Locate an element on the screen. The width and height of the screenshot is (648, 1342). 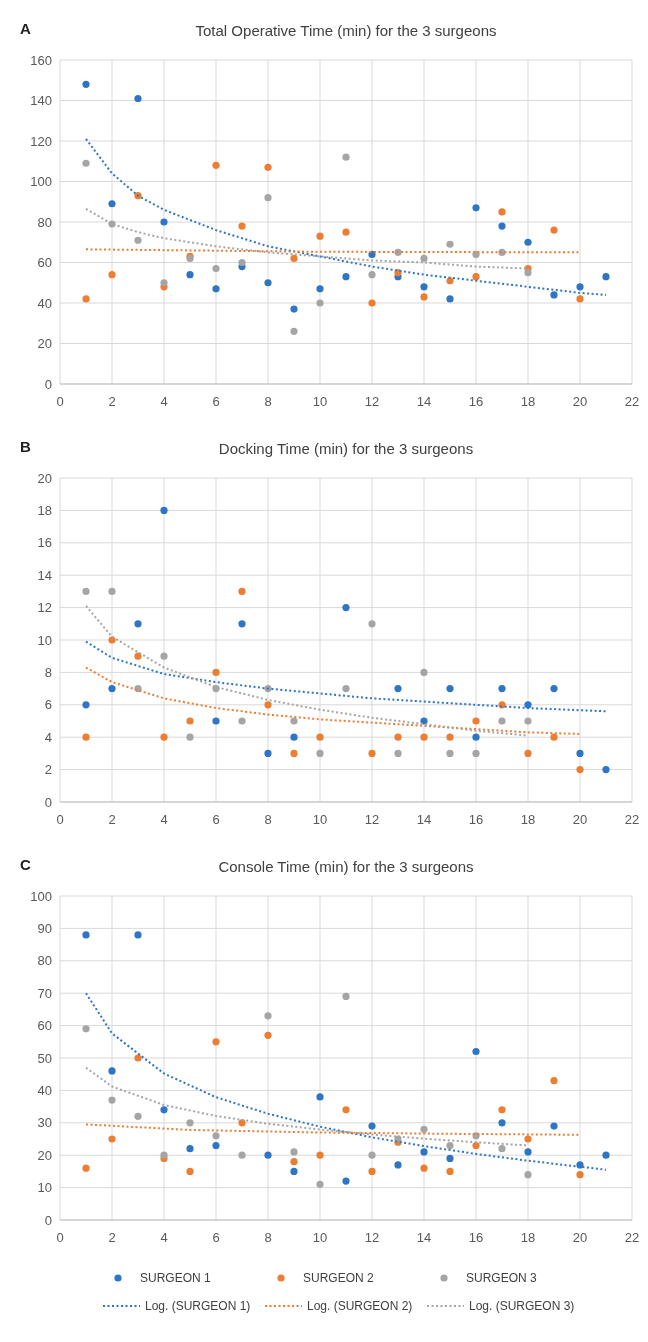
y-tick-label: 12 is located at coordinates (44, 608).